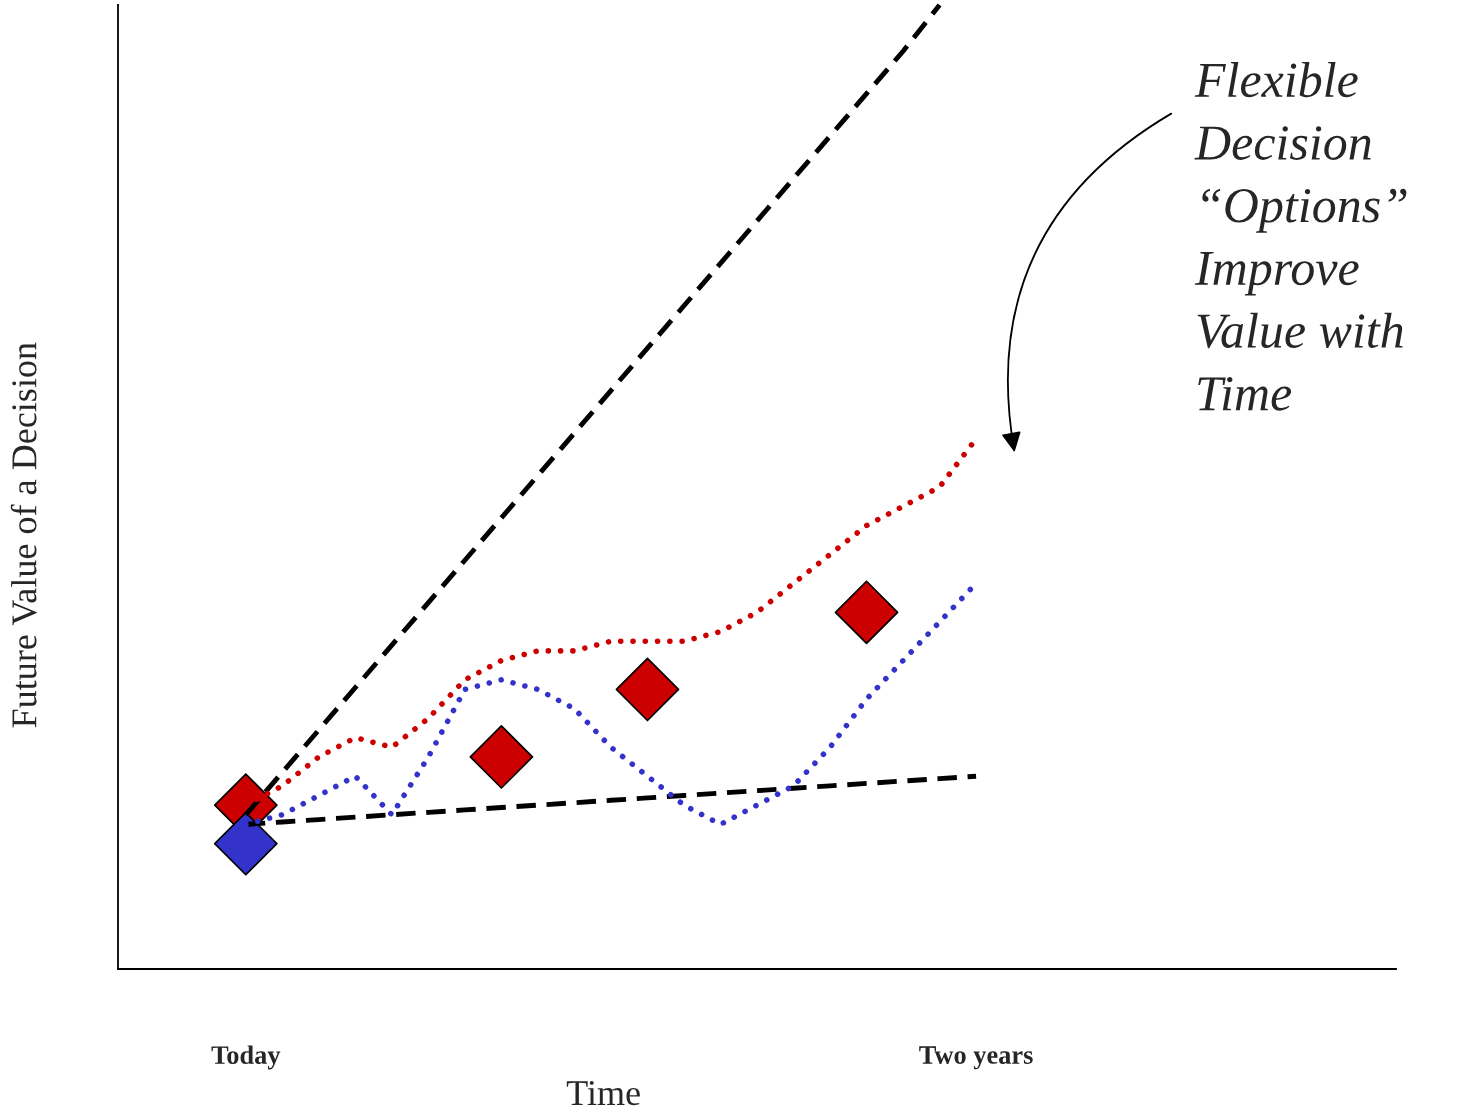 The width and height of the screenshot is (1479, 1112). Describe the element at coordinates (23, 535) in the screenshot. I see `y-axis-title: Future Value of a Decision` at that location.